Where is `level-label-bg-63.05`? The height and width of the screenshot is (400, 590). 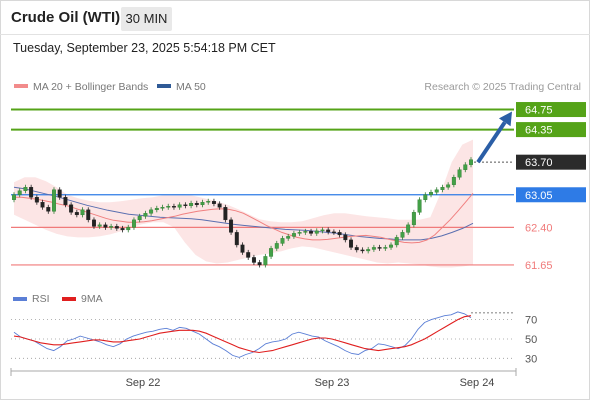 level-label-bg-63.05 is located at coordinates (551, 195).